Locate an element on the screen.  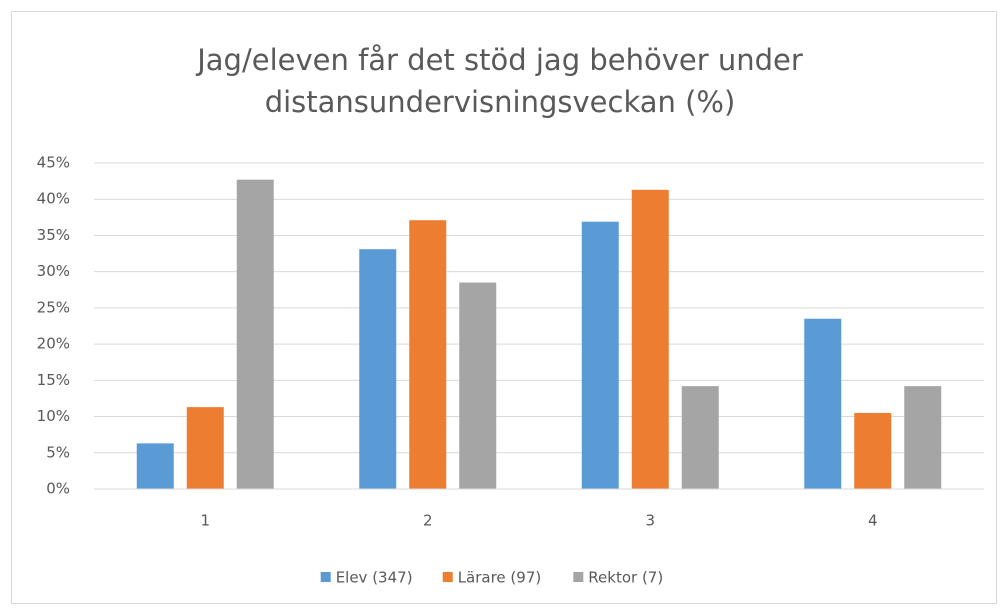
x-tick-label: 1 is located at coordinates (205, 521).